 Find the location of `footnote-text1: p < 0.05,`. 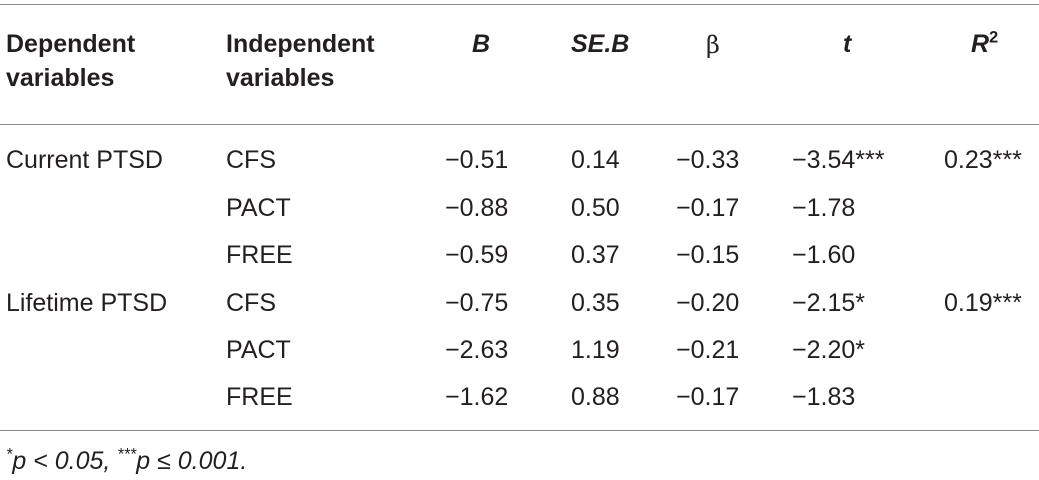

footnote-text1: p < 0.05, is located at coordinates (65, 461).